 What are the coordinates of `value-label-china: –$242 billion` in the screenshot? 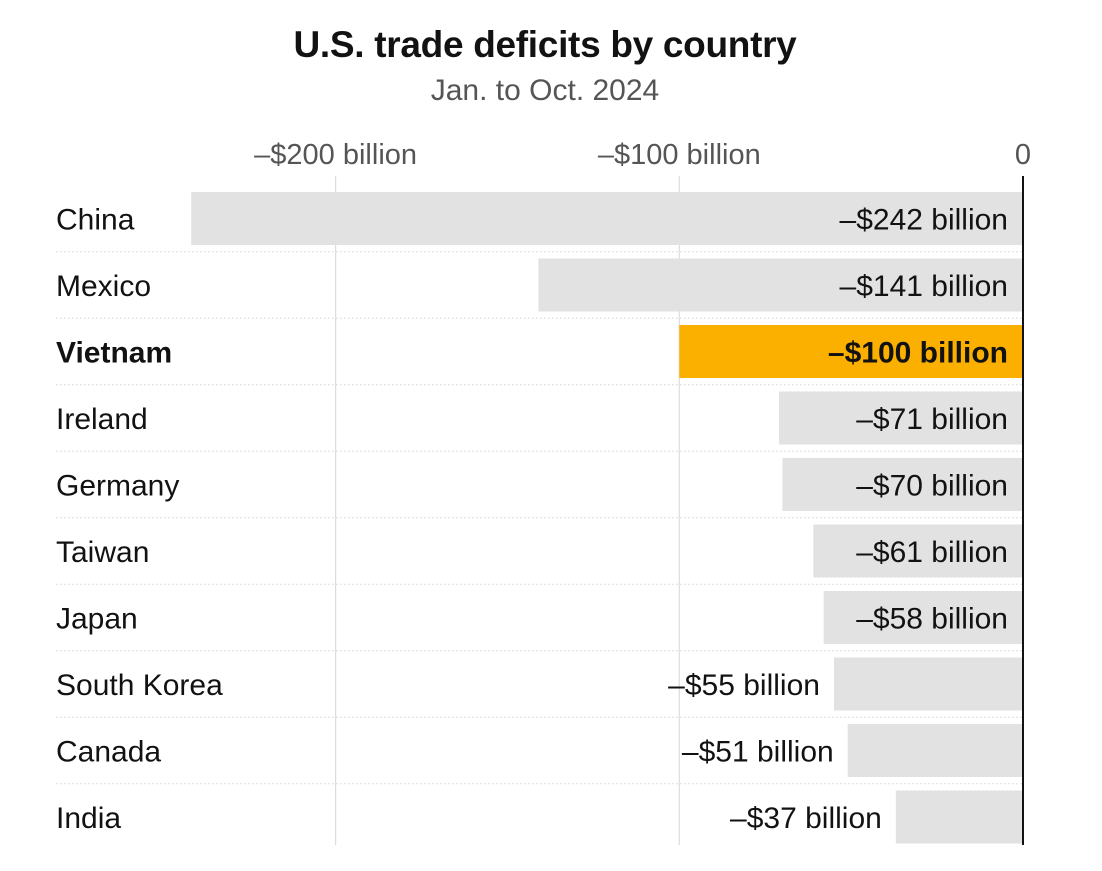 It's located at (924, 220).